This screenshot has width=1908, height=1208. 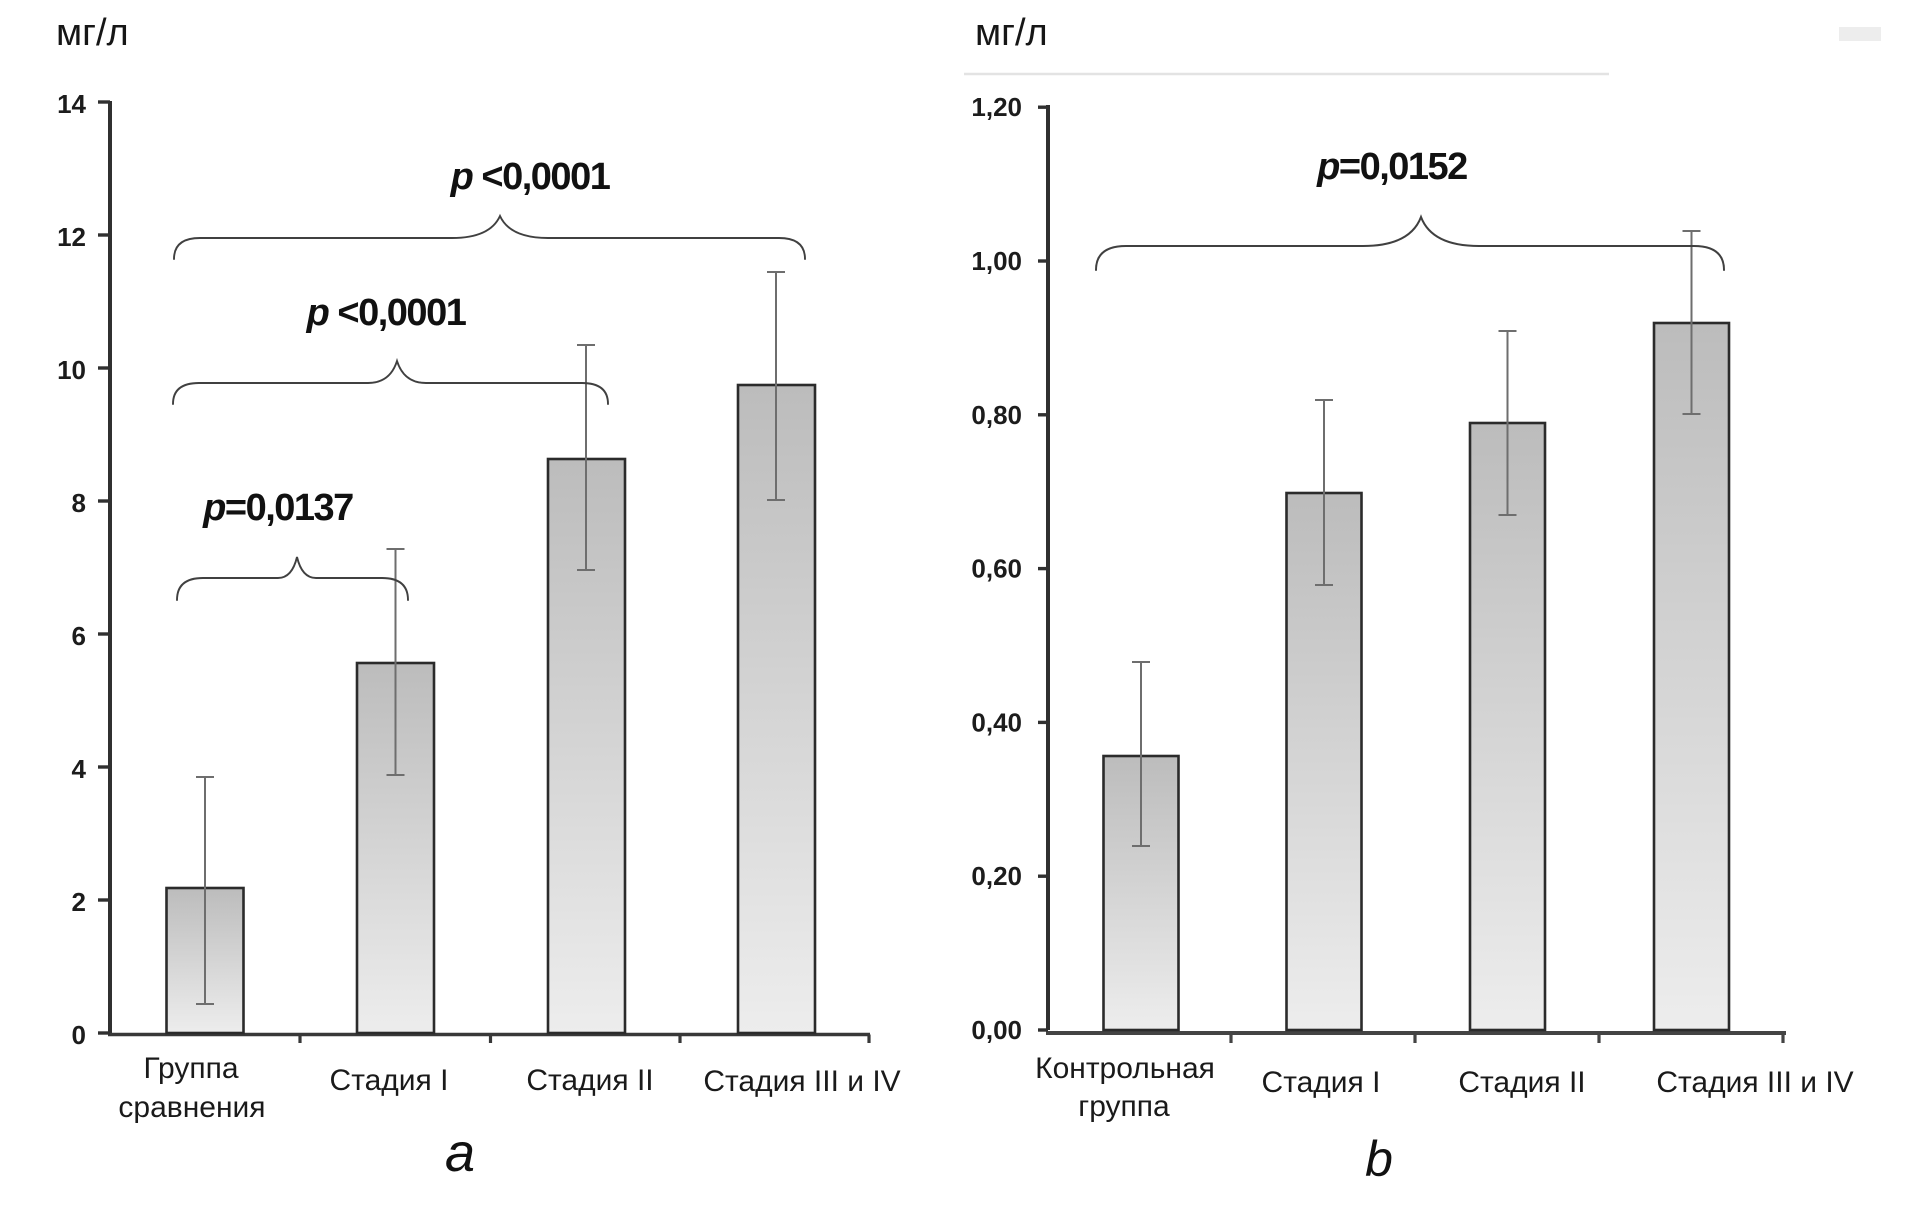 What do you see at coordinates (79, 769) in the screenshot?
I see `svg-text: 4` at bounding box center [79, 769].